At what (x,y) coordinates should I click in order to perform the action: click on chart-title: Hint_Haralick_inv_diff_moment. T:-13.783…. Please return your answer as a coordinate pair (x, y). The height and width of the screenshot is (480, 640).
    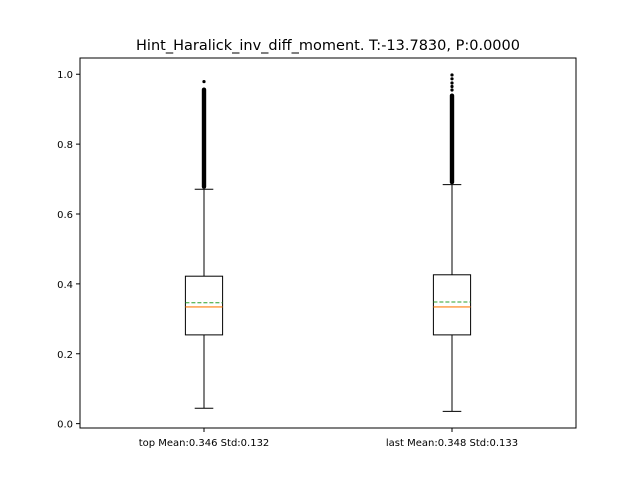
    Looking at the image, I should click on (328, 46).